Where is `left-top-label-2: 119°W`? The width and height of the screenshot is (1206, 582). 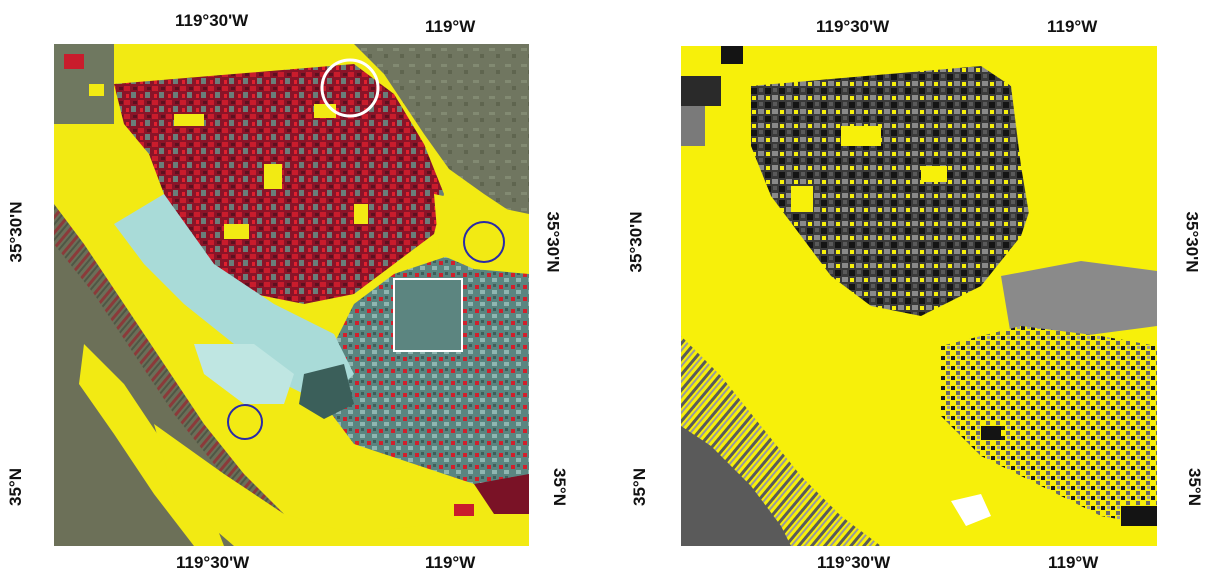 left-top-label-2: 119°W is located at coordinates (450, 26).